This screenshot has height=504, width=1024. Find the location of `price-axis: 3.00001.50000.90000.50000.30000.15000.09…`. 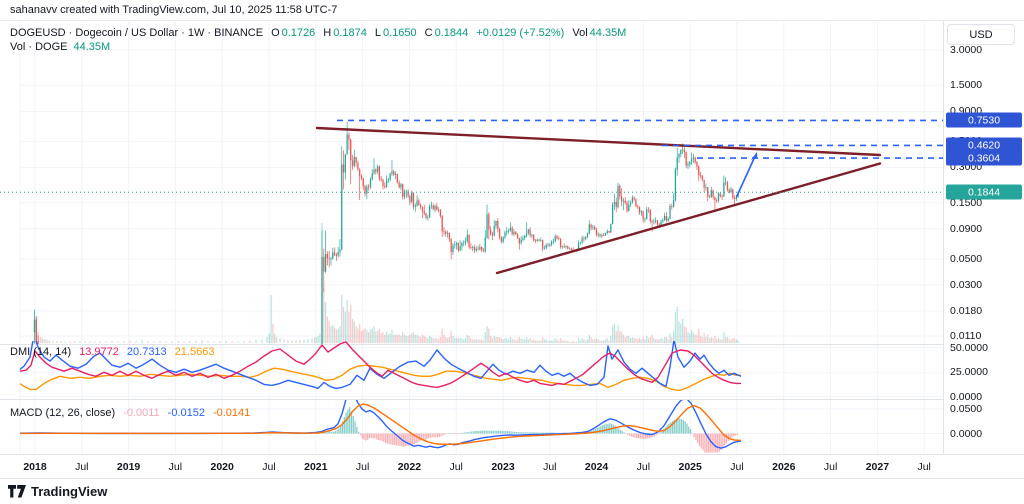

price-axis: 3.00001.50000.90000.50000.30000.15000.09… is located at coordinates (983, 249).